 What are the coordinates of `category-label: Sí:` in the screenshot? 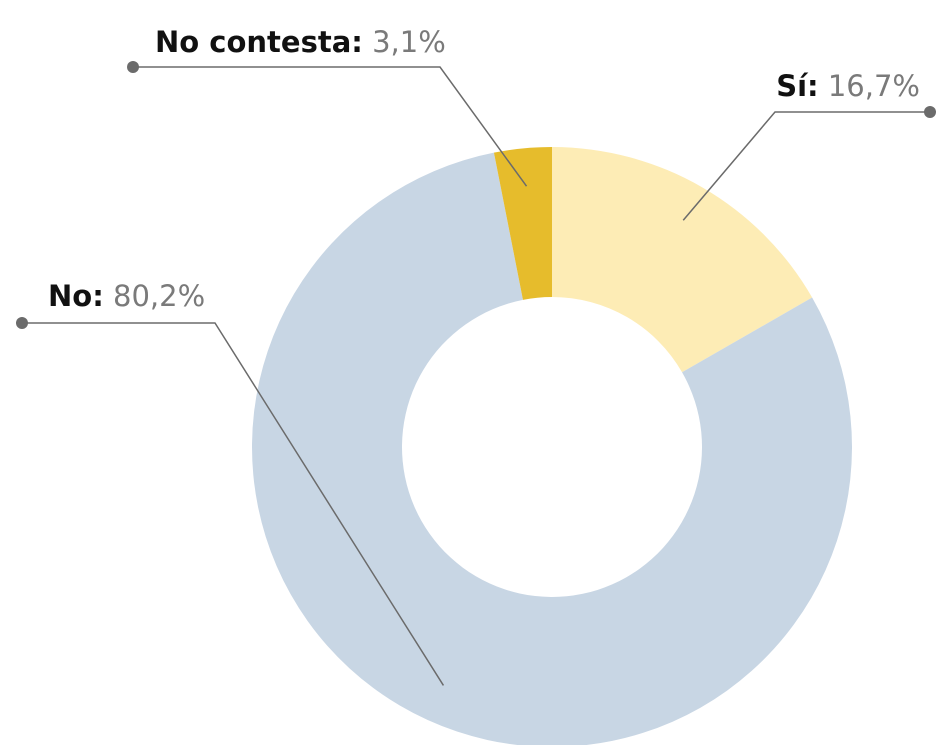 It's located at (797, 86).